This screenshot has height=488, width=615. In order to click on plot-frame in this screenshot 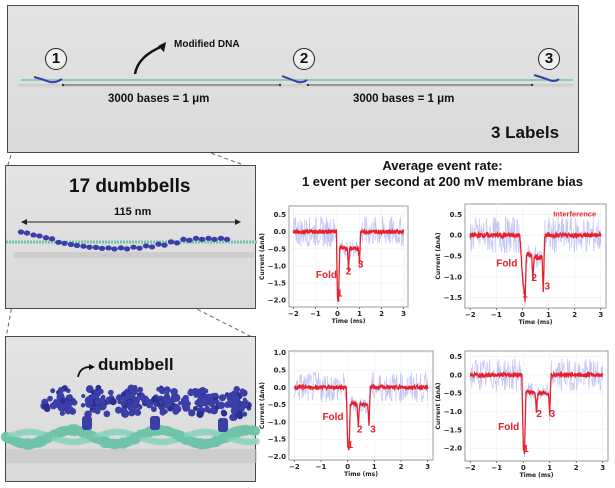, I will do `click(348, 256)`.